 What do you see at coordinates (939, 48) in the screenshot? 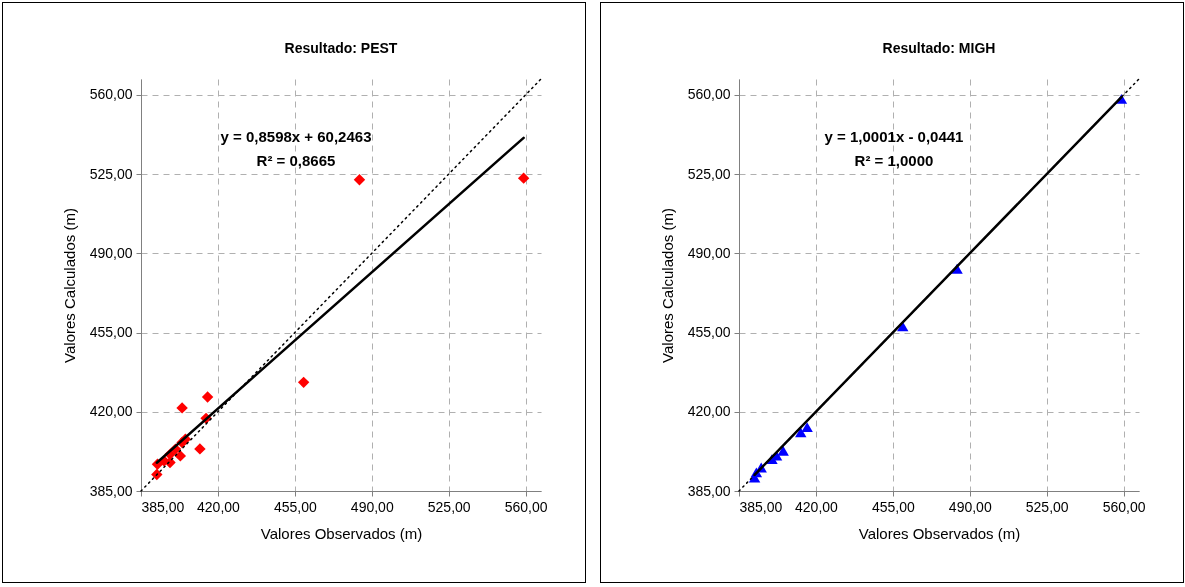
I see `chart-title: Resultado: MIGH` at bounding box center [939, 48].